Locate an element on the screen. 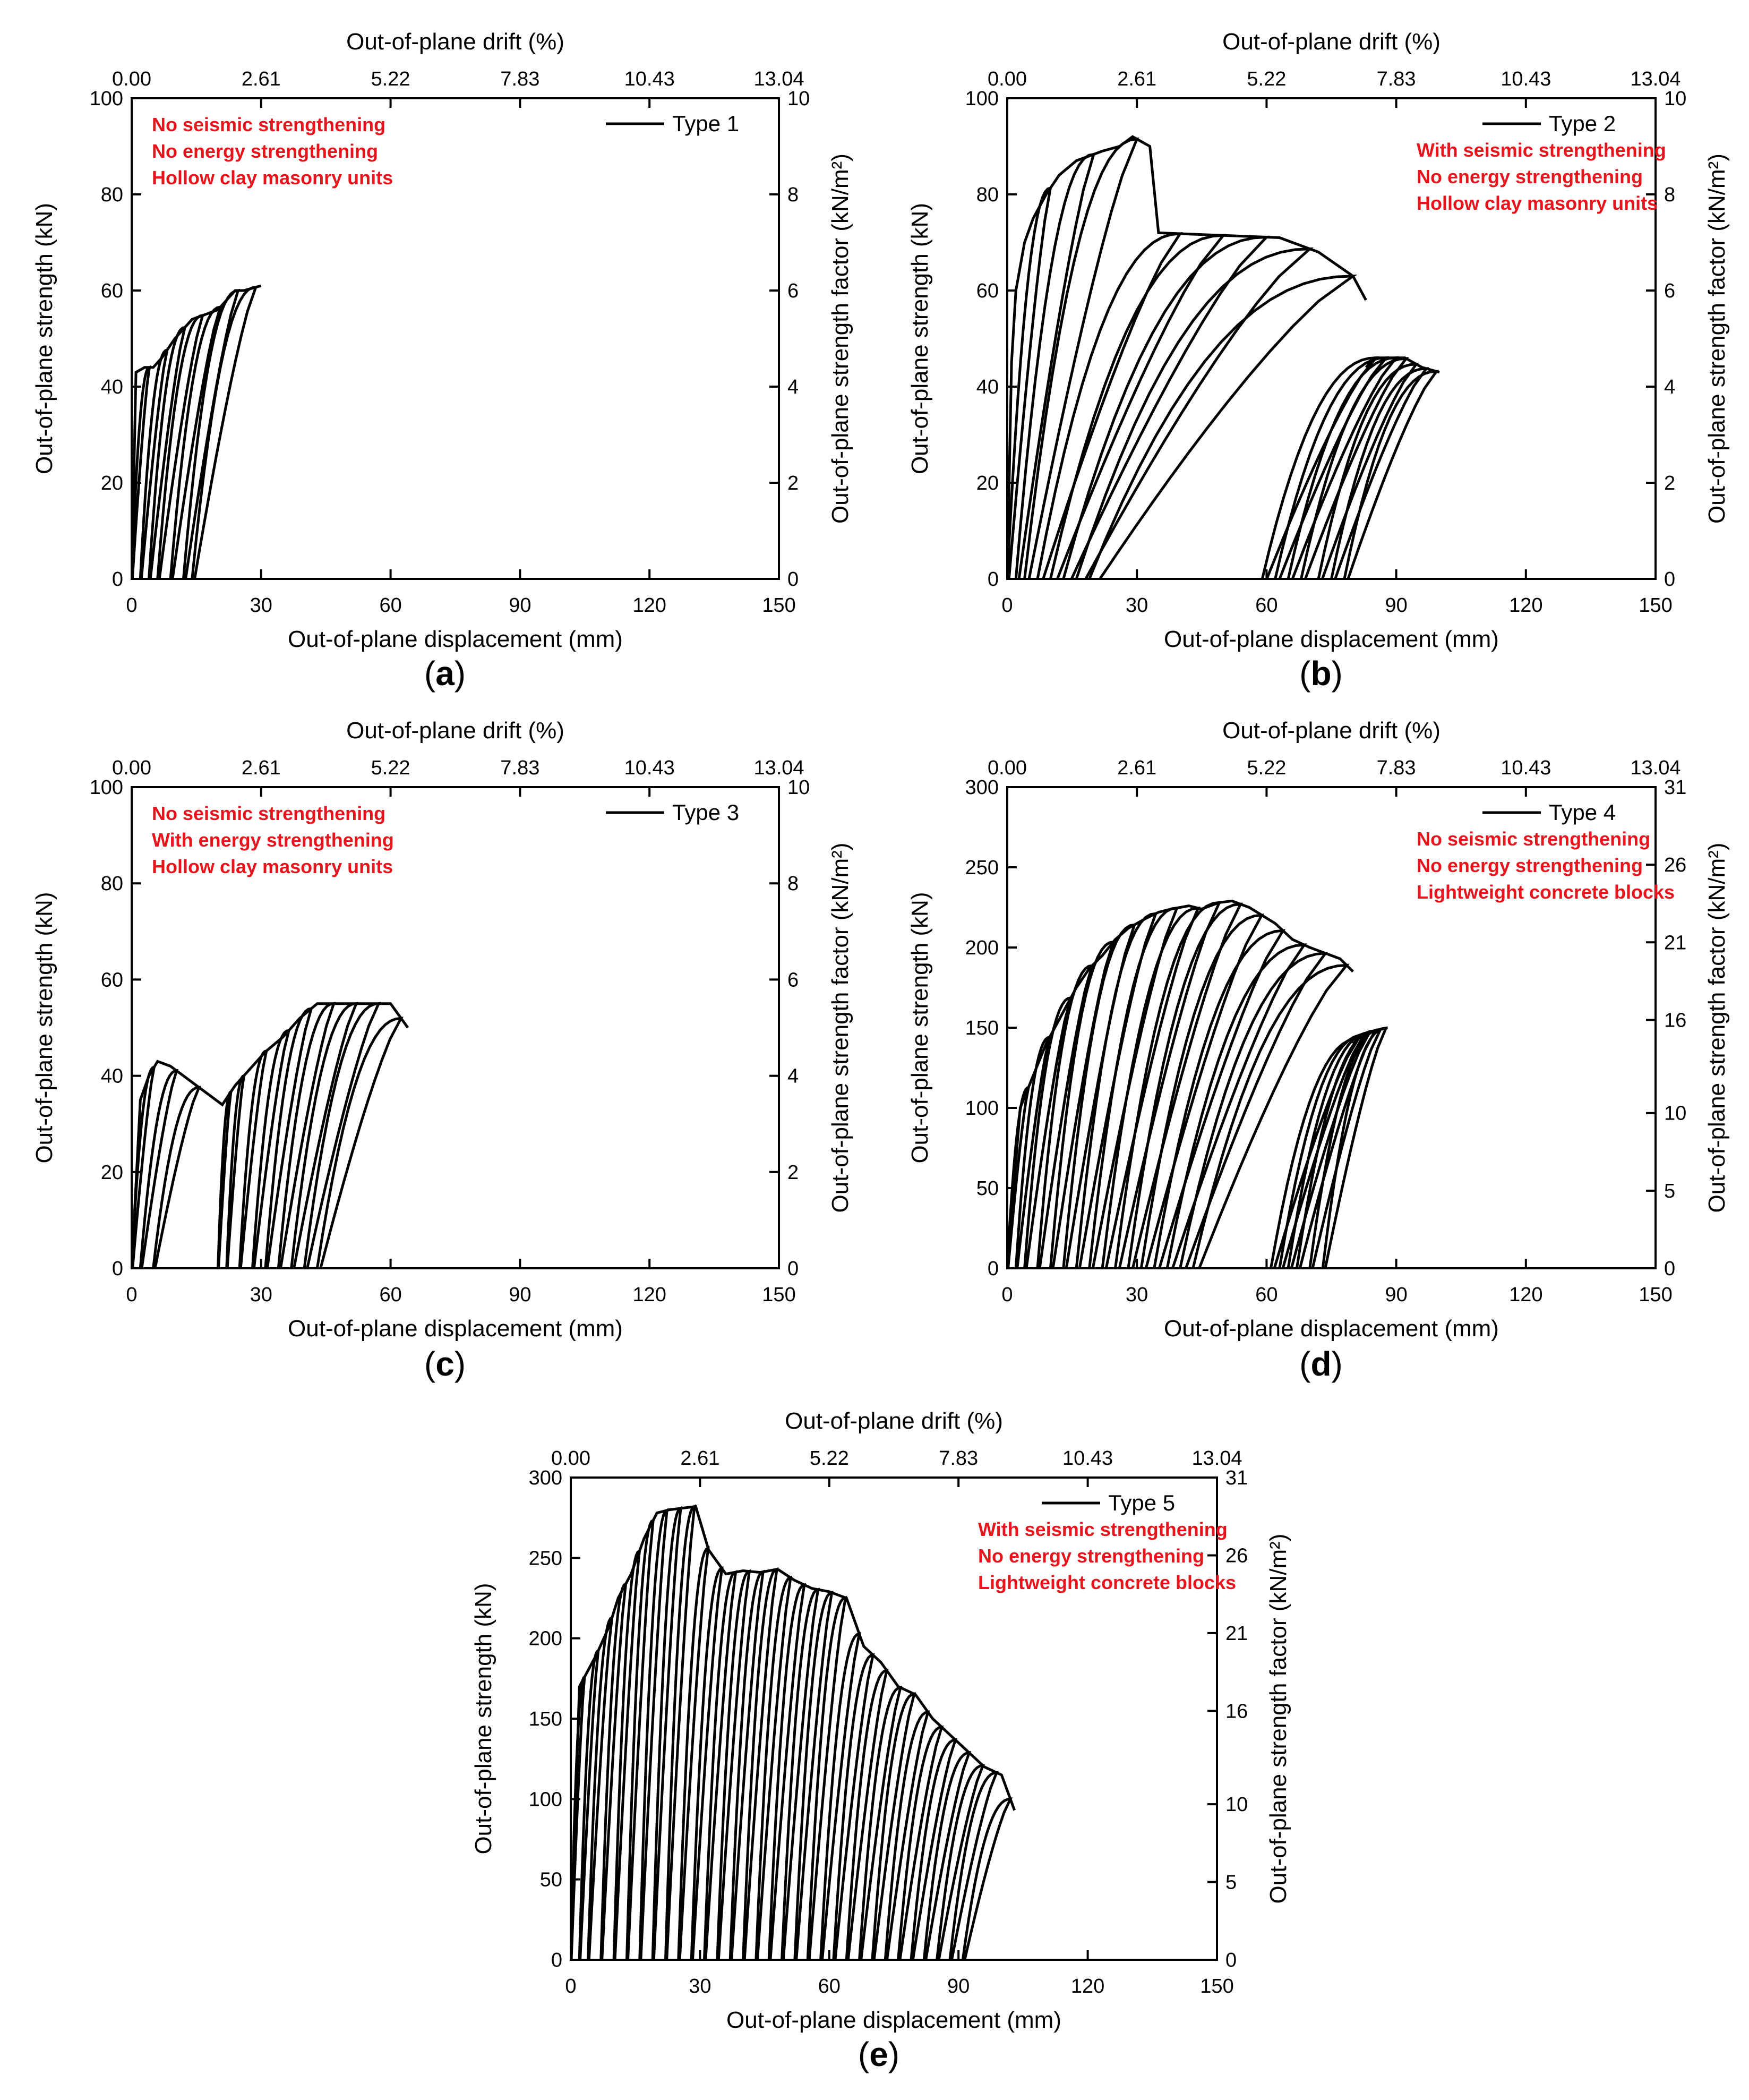 The width and height of the screenshot is (1749, 2100). x-tick-label: 150 is located at coordinates (778, 605).